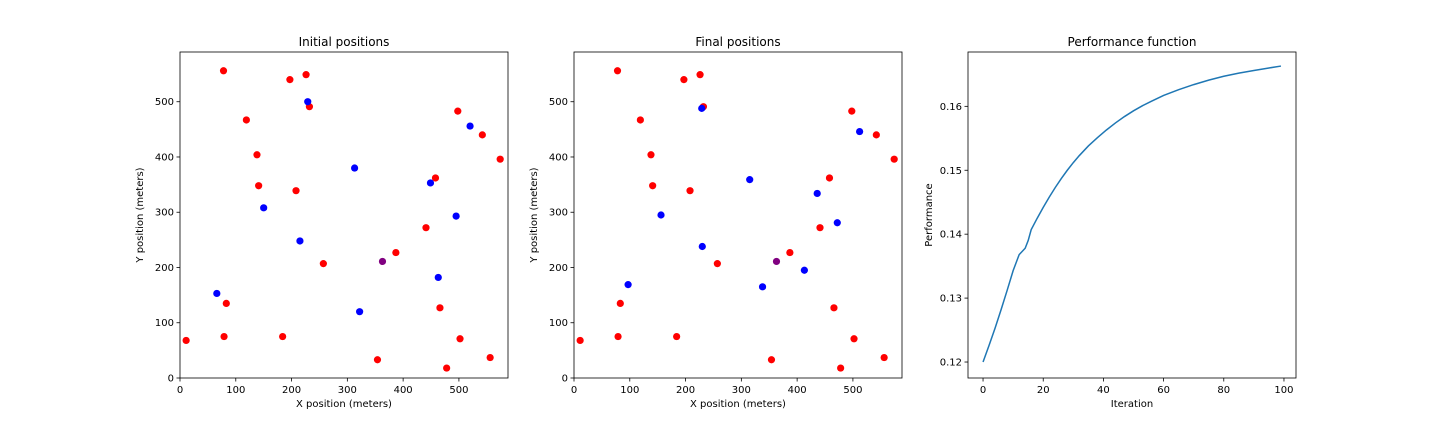 Image resolution: width=1440 pixels, height=436 pixels. What do you see at coordinates (558, 213) in the screenshot?
I see `y-tick-label: 300` at bounding box center [558, 213].